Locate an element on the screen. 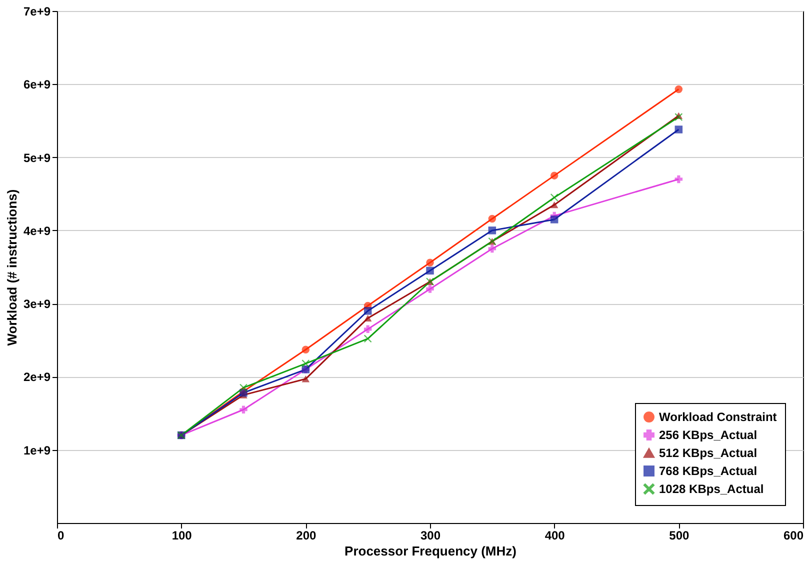 Image resolution: width=809 pixels, height=563 pixels. x-tick-label: 500 is located at coordinates (679, 535).